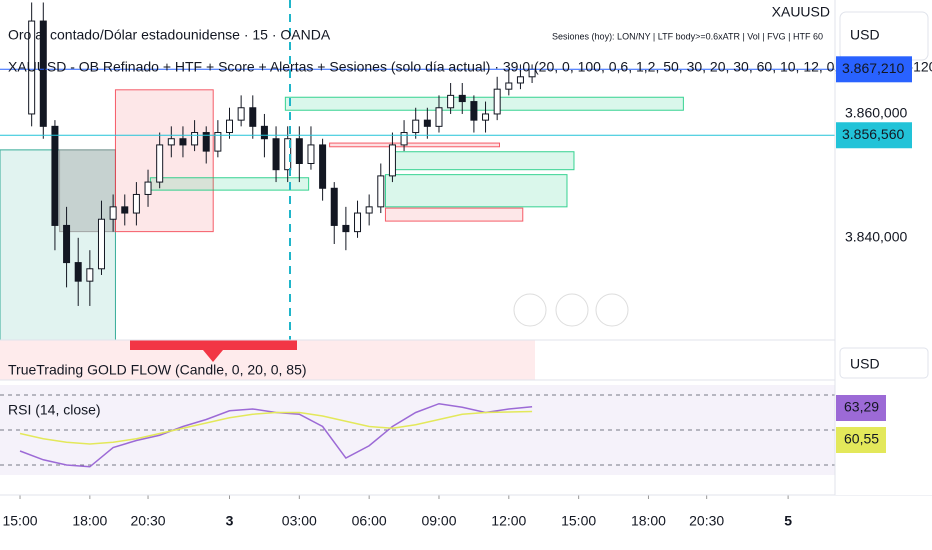 The height and width of the screenshot is (550, 932). Describe the element at coordinates (213, 356) in the screenshot. I see `flow-marker` at that location.